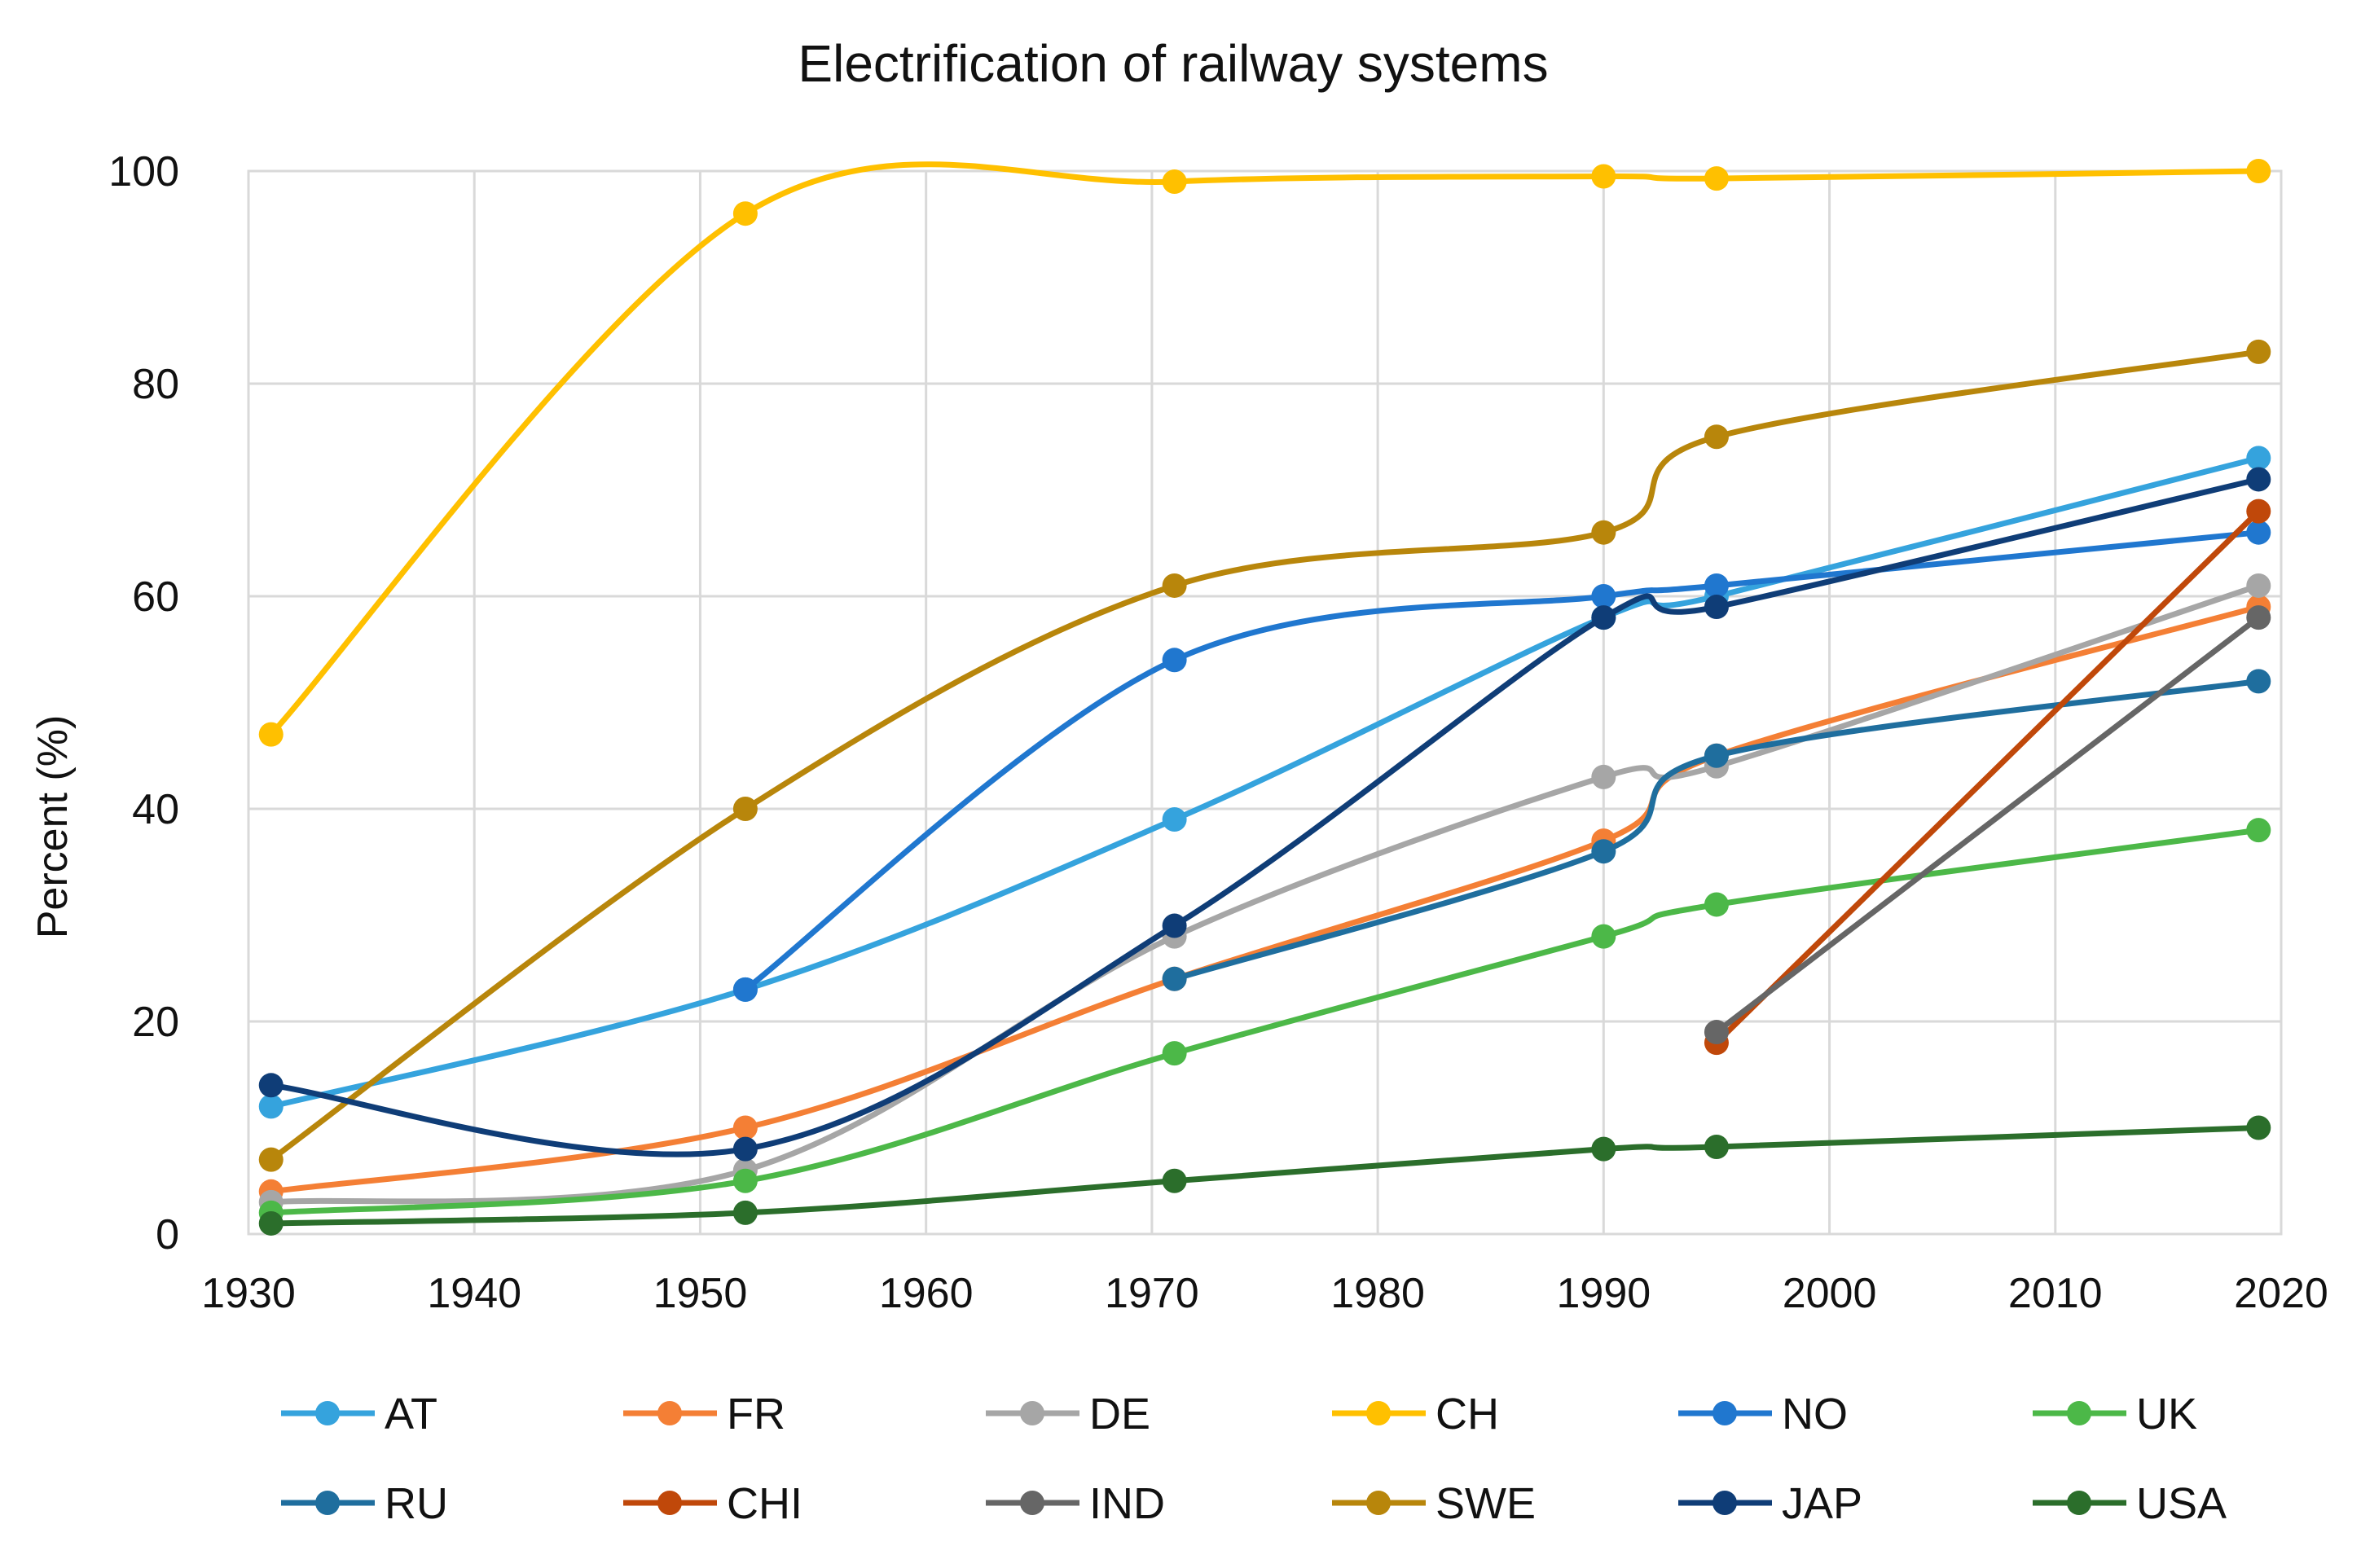  What do you see at coordinates (926, 1293) in the screenshot?
I see `x-tick-label: 1960` at bounding box center [926, 1293].